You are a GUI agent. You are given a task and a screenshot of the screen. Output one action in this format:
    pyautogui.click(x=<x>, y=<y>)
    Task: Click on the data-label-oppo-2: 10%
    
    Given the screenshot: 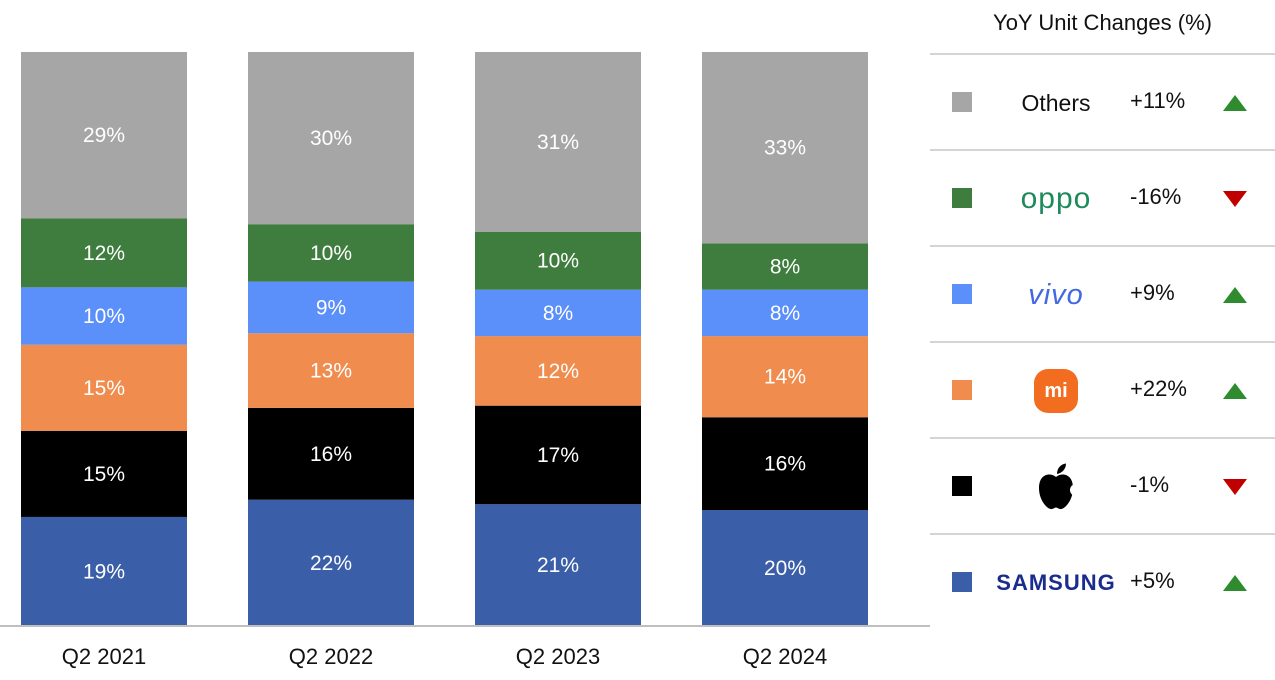 What is the action you would take?
    pyautogui.click(x=558, y=261)
    